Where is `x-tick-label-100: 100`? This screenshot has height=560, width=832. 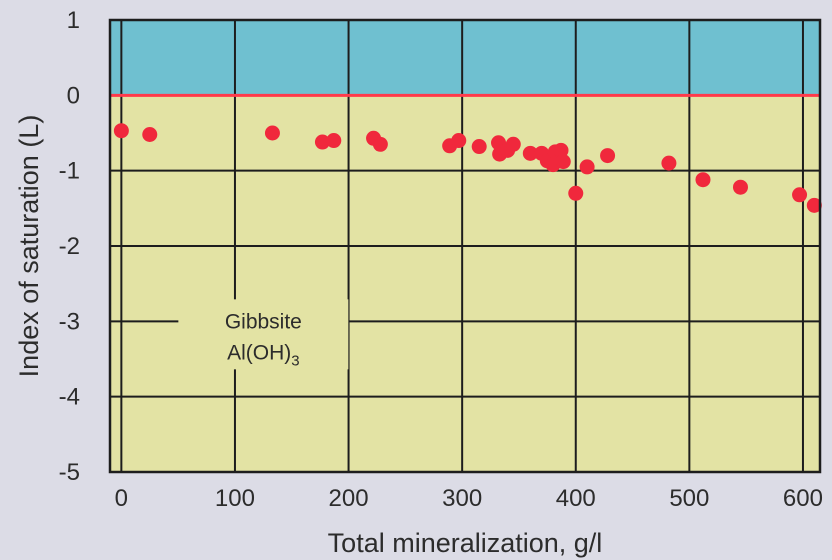 x-tick-label-100: 100 is located at coordinates (235, 498).